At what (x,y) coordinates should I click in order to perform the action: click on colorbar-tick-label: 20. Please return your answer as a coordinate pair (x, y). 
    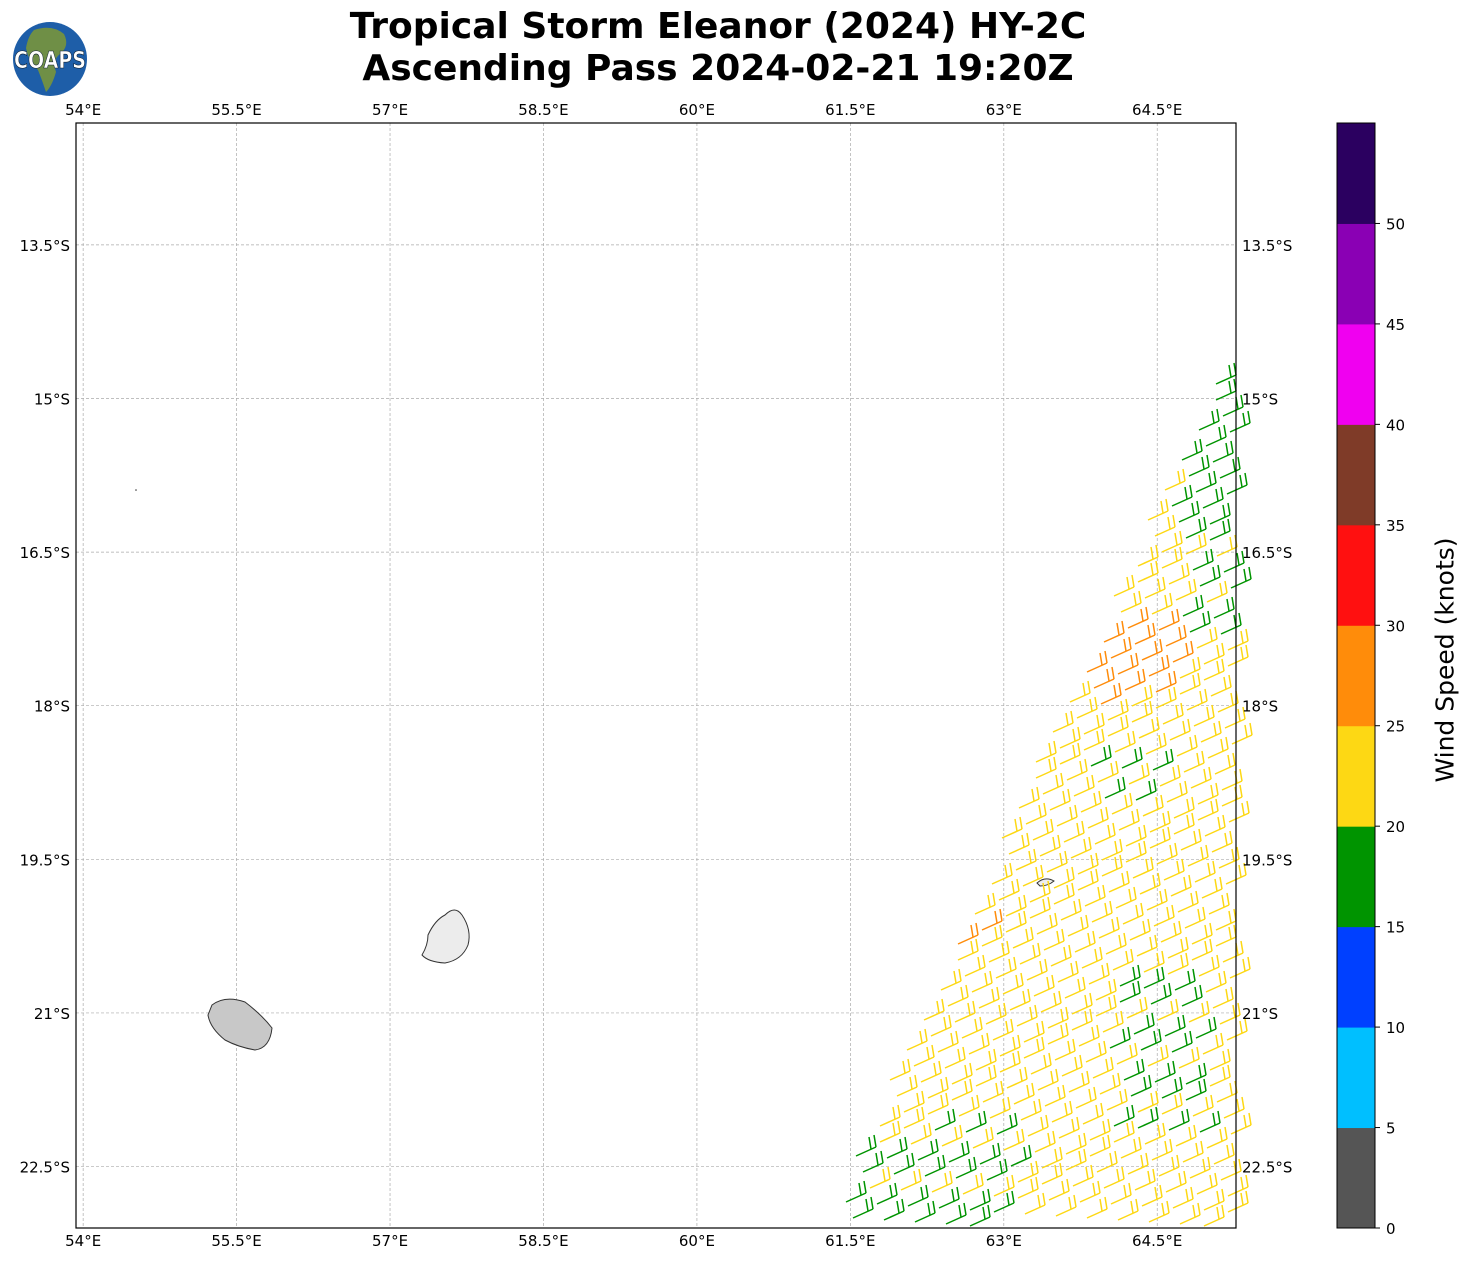
    Looking at the image, I should click on (1395, 827).